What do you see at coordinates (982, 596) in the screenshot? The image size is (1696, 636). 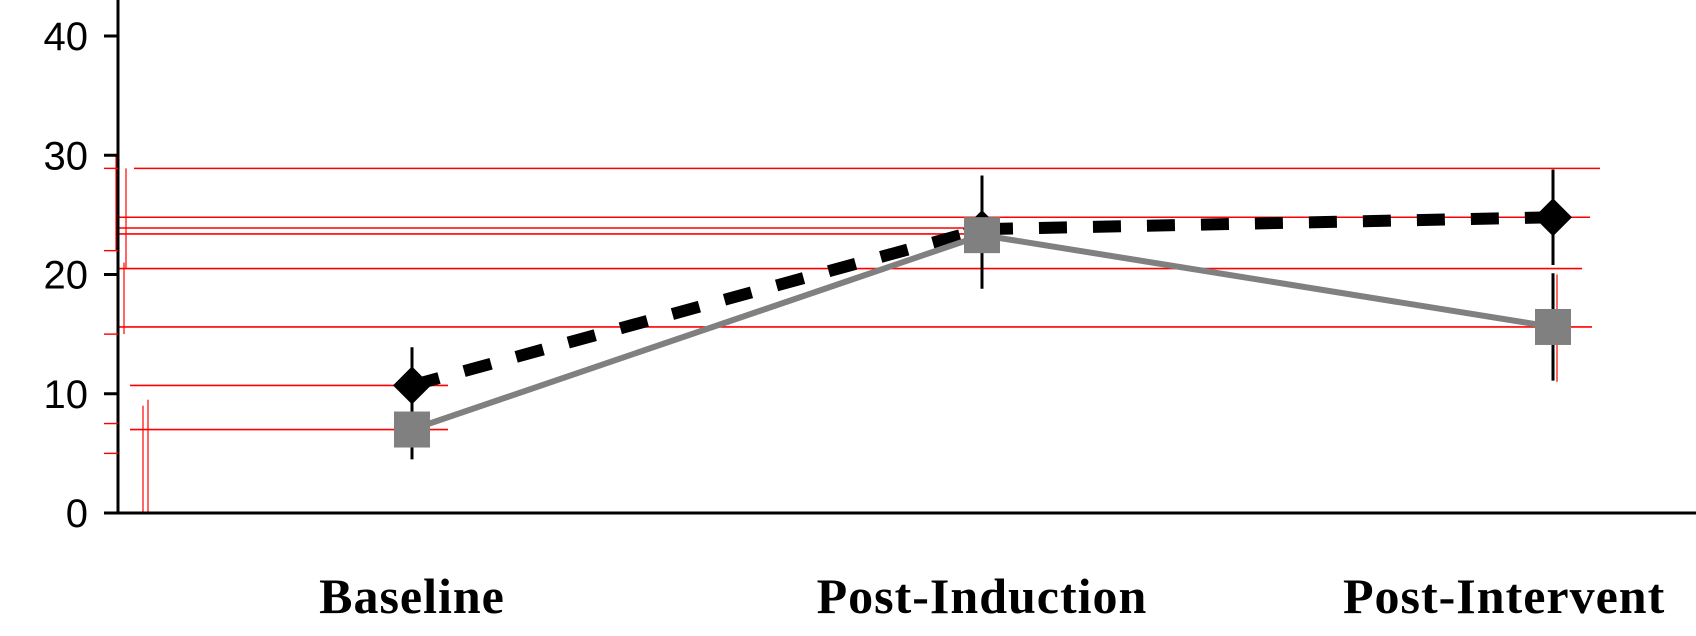 I see `x-tick-label: Post-Induction` at bounding box center [982, 596].